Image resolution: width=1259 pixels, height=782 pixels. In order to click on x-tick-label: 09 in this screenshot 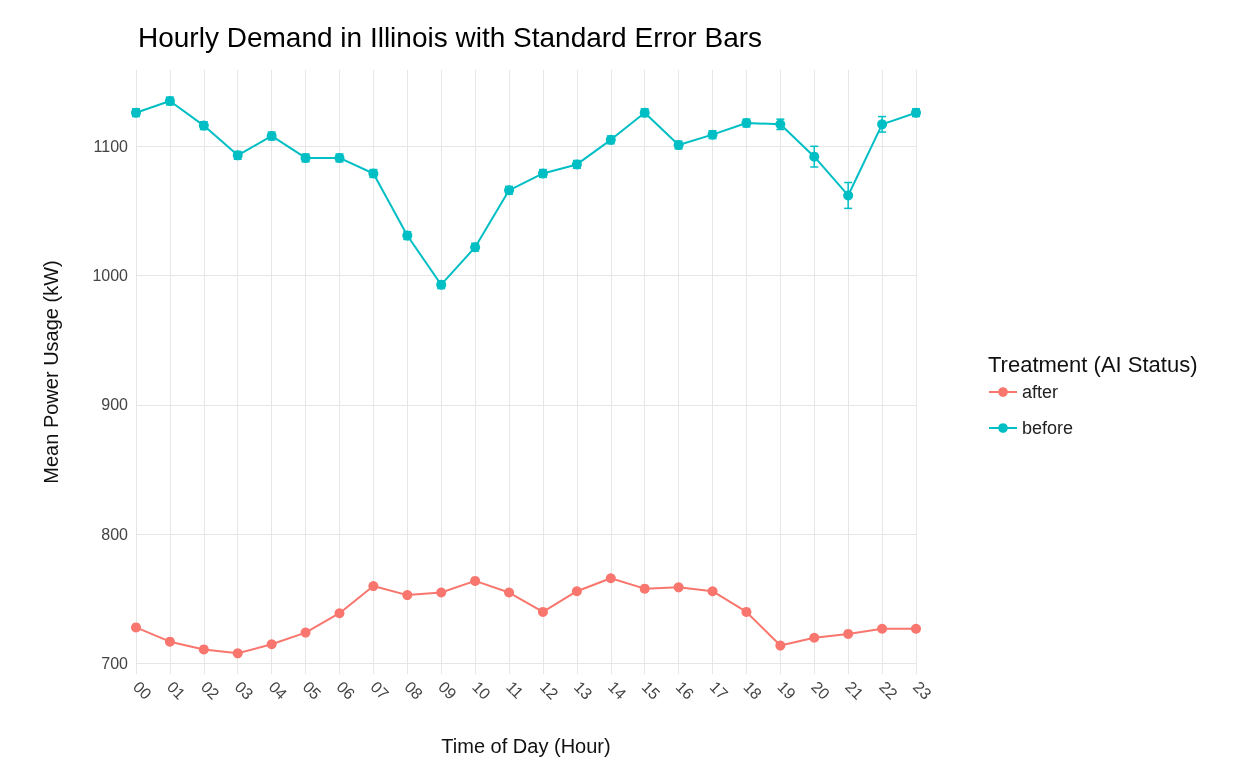, I will do `click(447, 690)`.